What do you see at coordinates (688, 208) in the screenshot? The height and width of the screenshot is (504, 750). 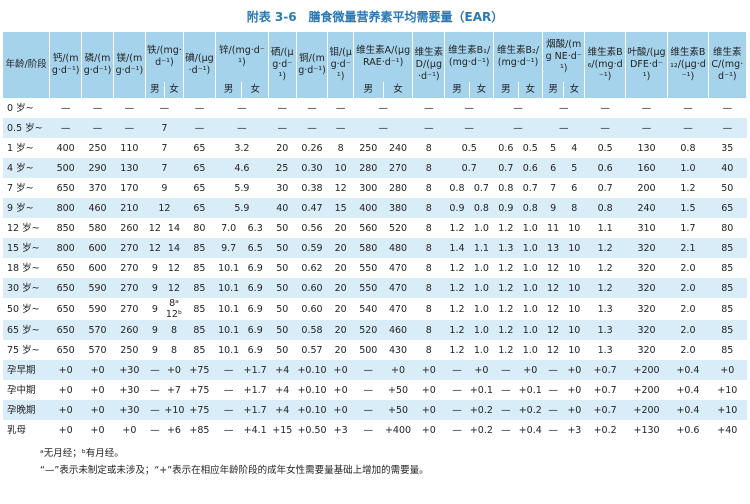 I see `table-cell: 1.5` at bounding box center [688, 208].